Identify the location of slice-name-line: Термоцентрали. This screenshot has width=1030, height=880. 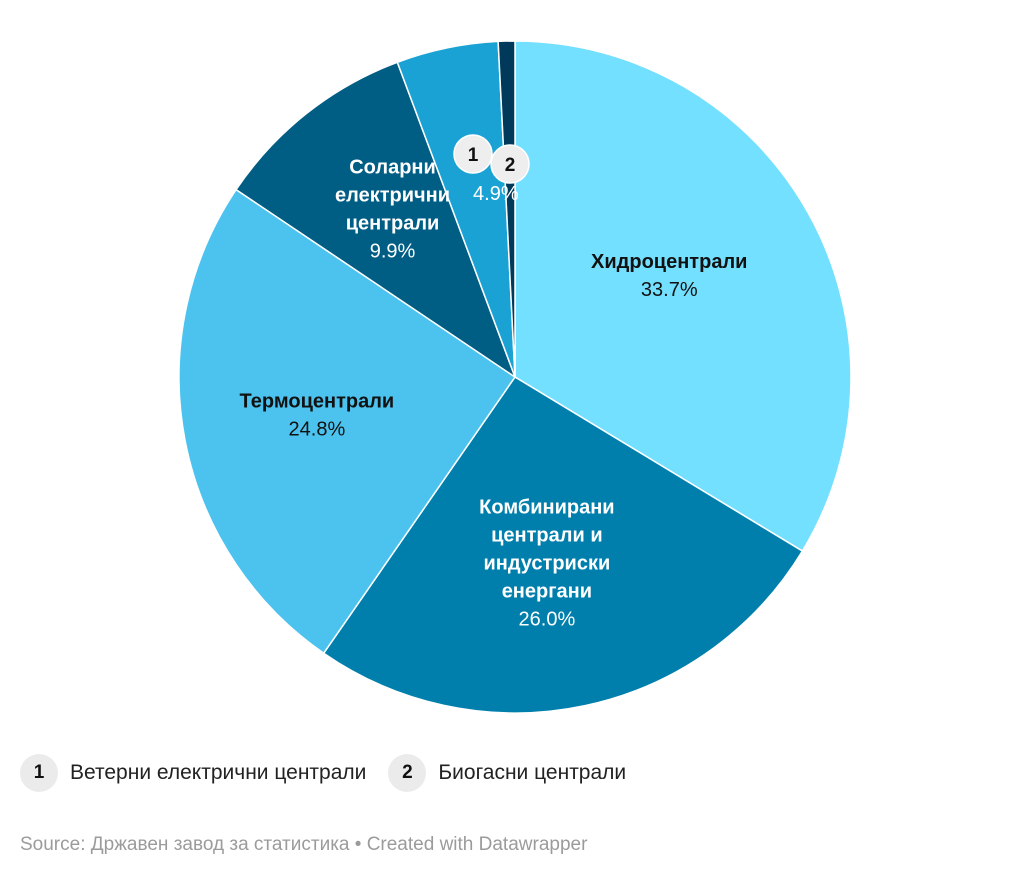
(317, 401).